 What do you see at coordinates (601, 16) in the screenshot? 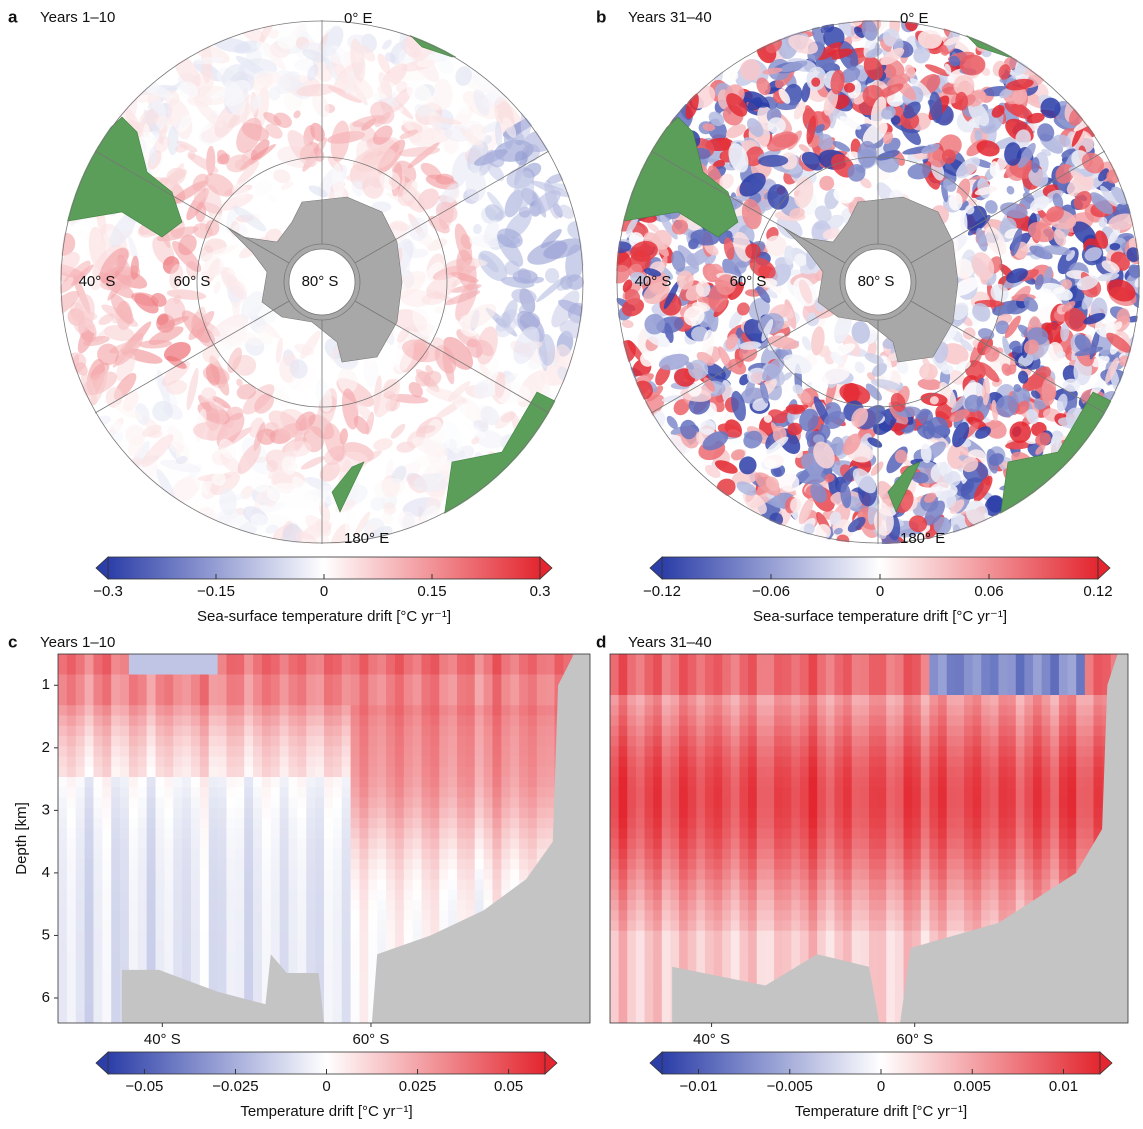
I see `panel-label: b` at bounding box center [601, 16].